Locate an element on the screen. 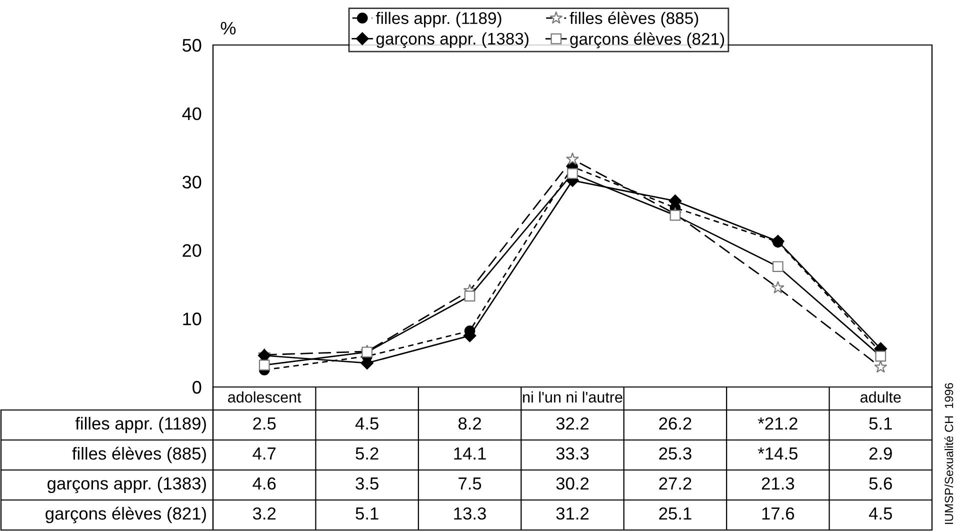 Image resolution: width=962 pixels, height=531 pixels. data-label: 2.5 is located at coordinates (264, 423).